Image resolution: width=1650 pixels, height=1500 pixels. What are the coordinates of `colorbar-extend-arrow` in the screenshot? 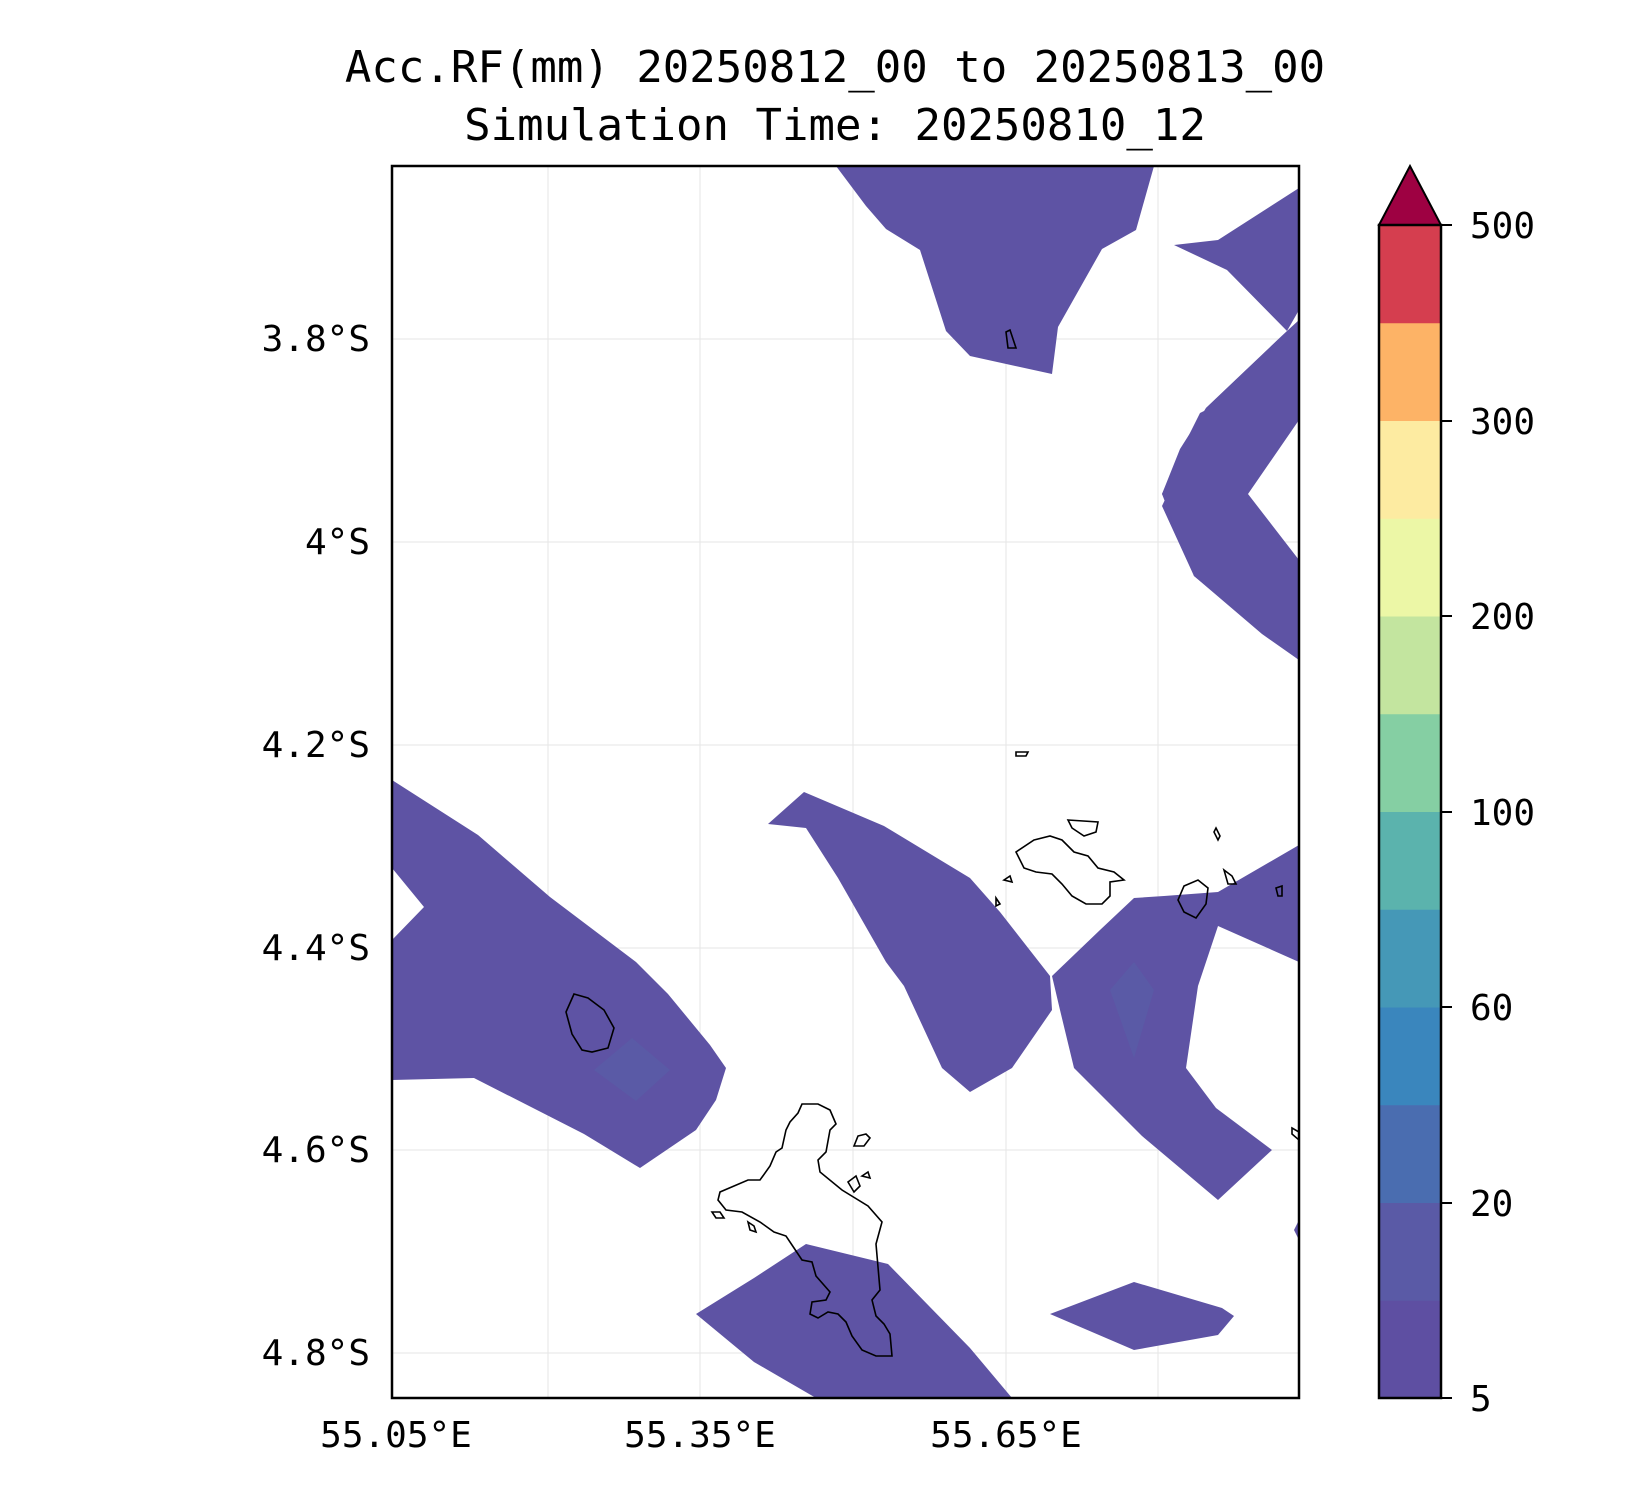 It's located at (1410, 194).